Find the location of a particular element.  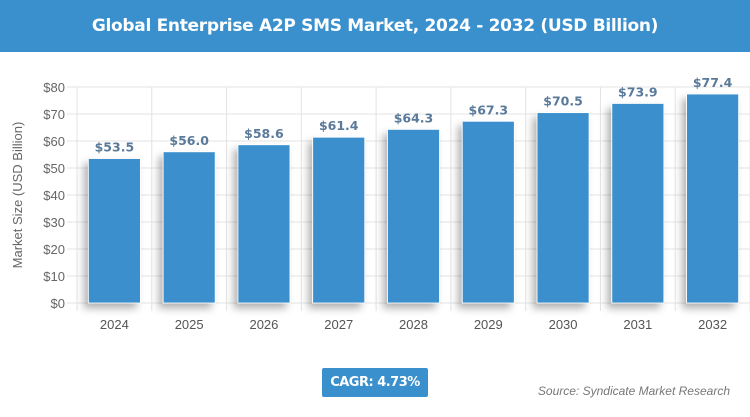

y-tick-label: $20 is located at coordinates (54, 249).